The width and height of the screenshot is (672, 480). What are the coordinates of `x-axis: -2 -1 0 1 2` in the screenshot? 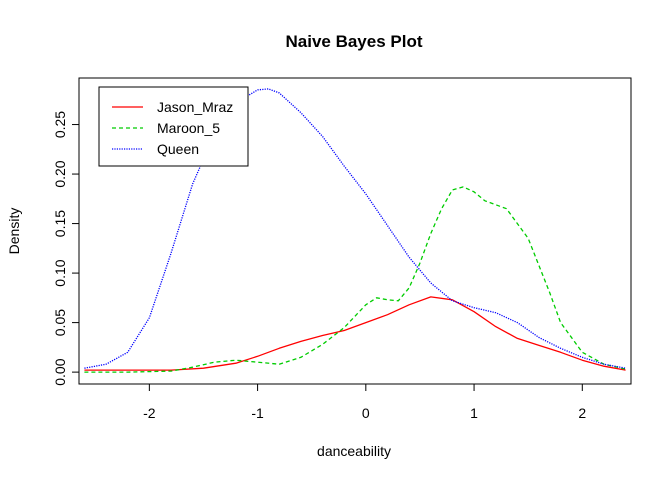 It's located at (364, 402).